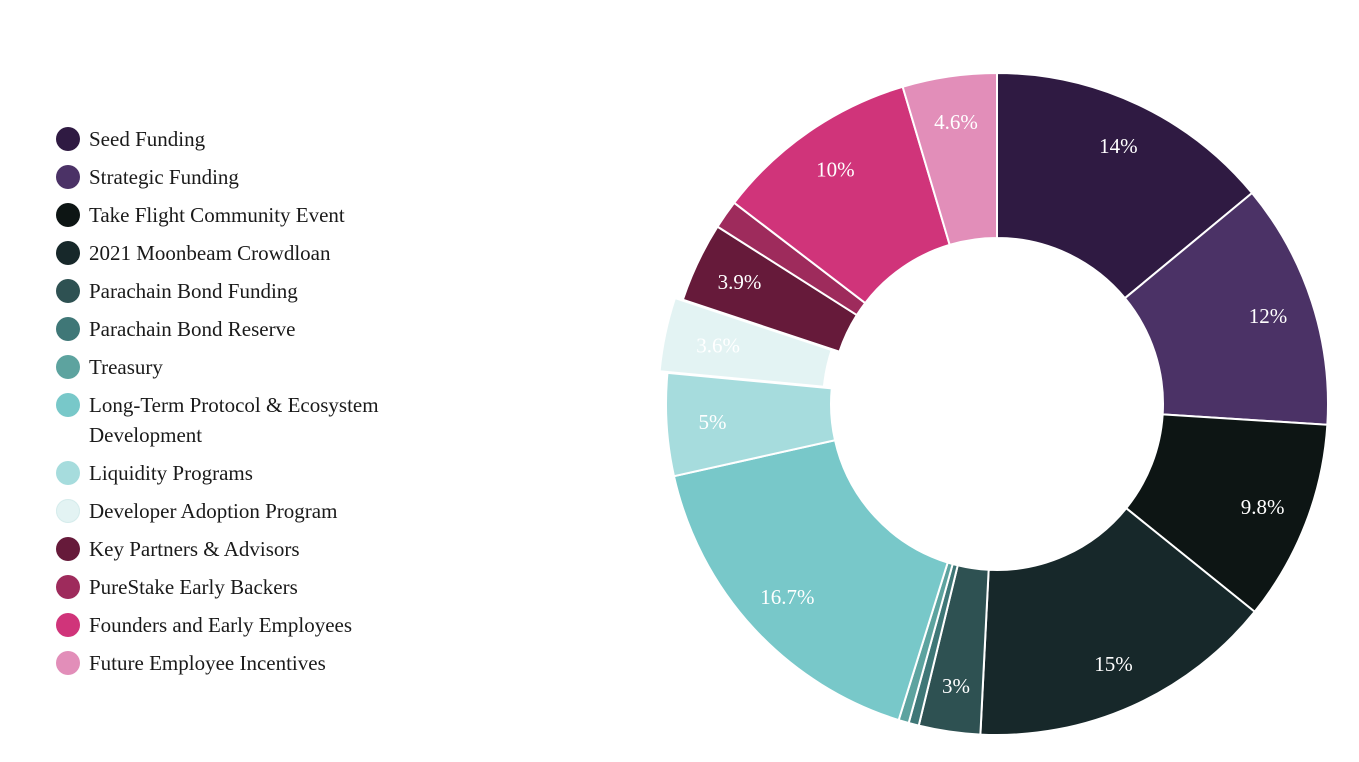 This screenshot has width=1359, height=762. What do you see at coordinates (1226, 308) in the screenshot?
I see `slice-strategic-funding` at bounding box center [1226, 308].